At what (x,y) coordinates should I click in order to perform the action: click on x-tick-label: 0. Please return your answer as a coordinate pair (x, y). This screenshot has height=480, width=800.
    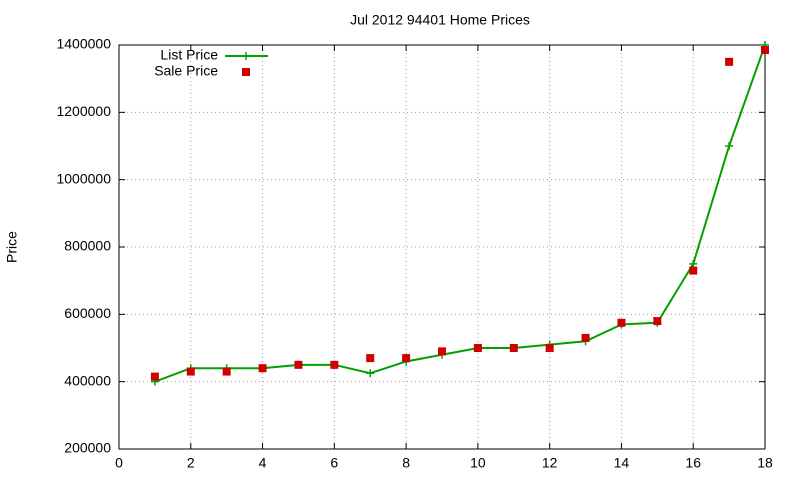
    Looking at the image, I should click on (119, 463).